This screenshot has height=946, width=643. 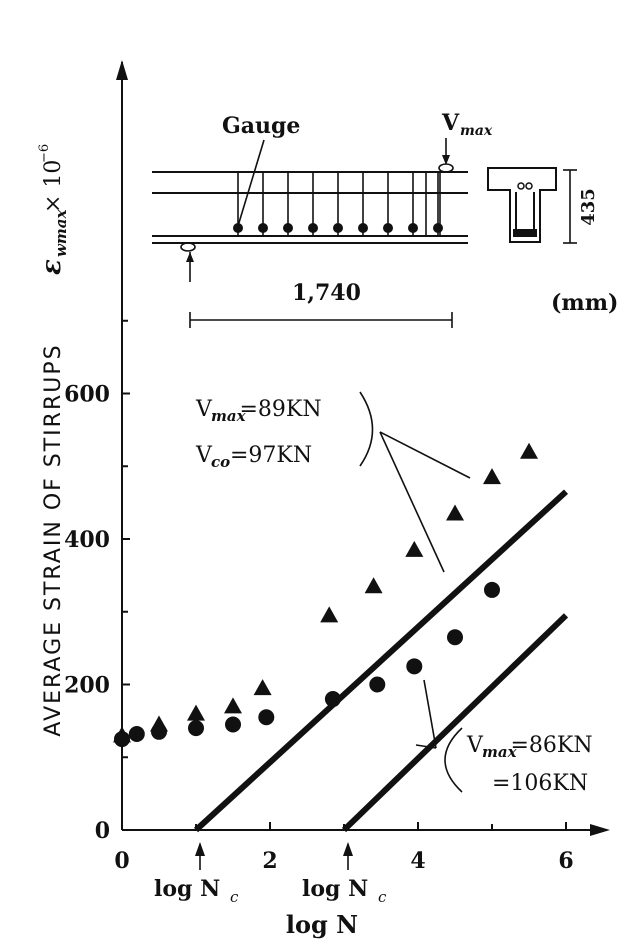 I want to click on y-symbol-sub: wmax, so click(x=61, y=232).